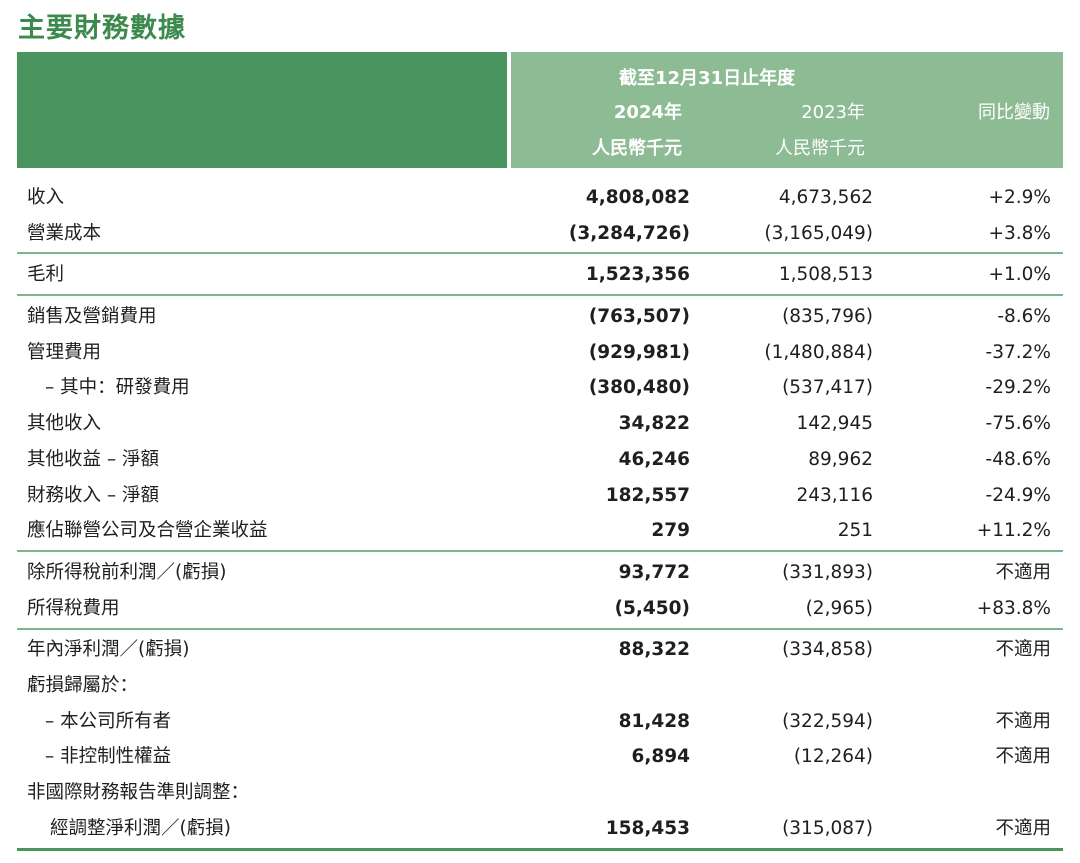 The height and width of the screenshot is (863, 1080). What do you see at coordinates (818, 352) in the screenshot?
I see `value-2023: (1,480,884)` at bounding box center [818, 352].